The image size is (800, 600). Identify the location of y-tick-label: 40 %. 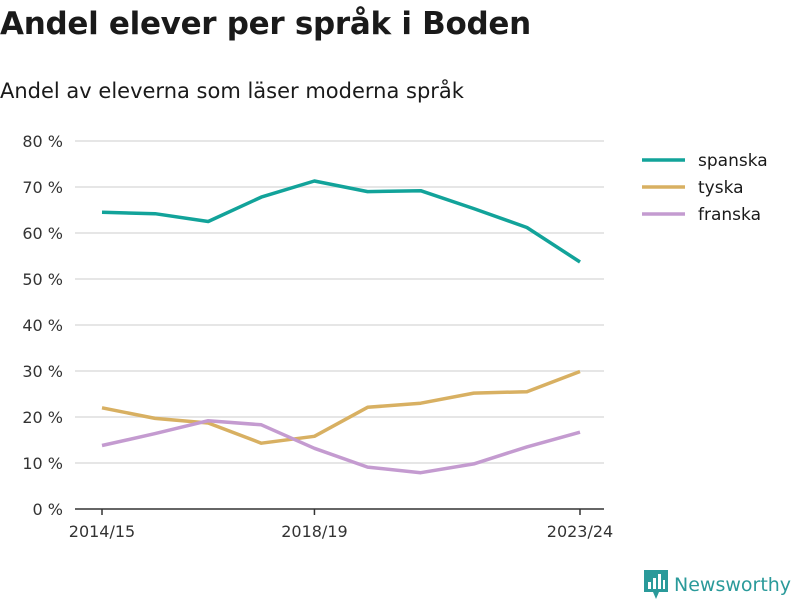
(42, 325).